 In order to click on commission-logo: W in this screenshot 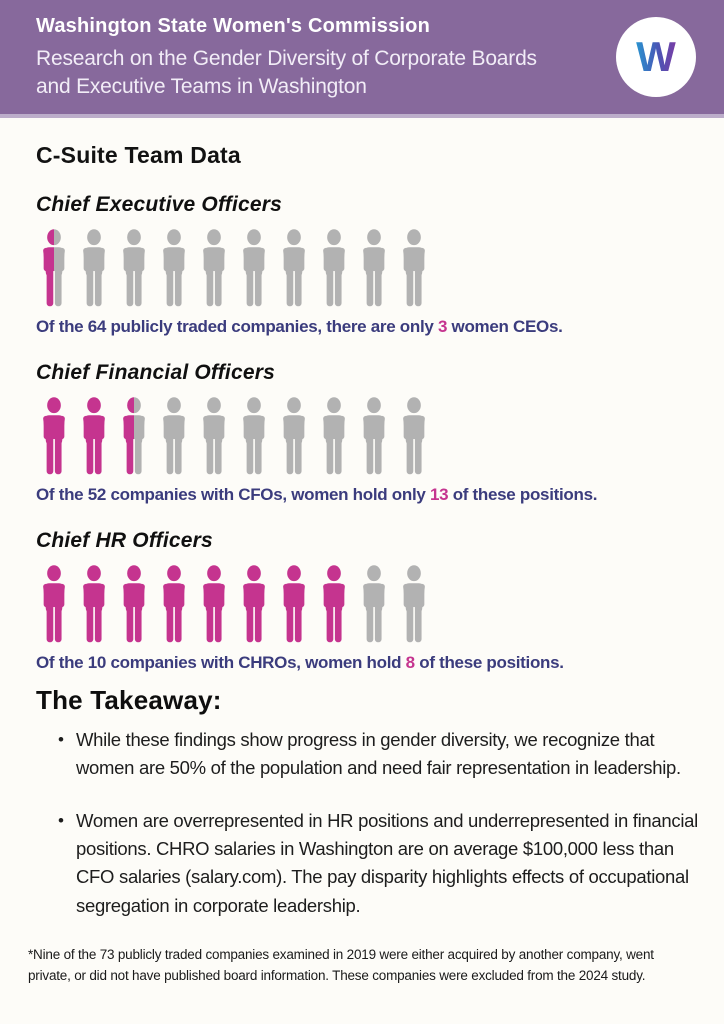, I will do `click(656, 57)`.